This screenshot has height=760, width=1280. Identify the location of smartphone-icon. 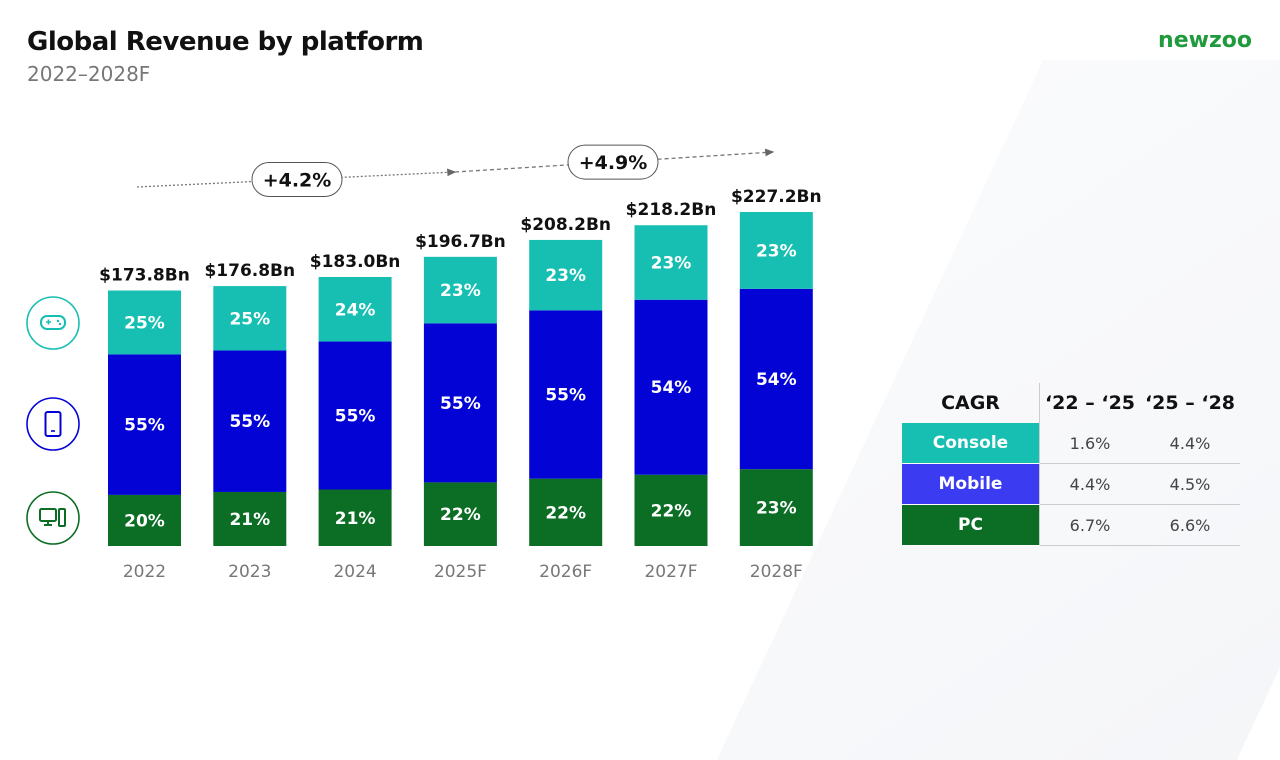
(53, 424).